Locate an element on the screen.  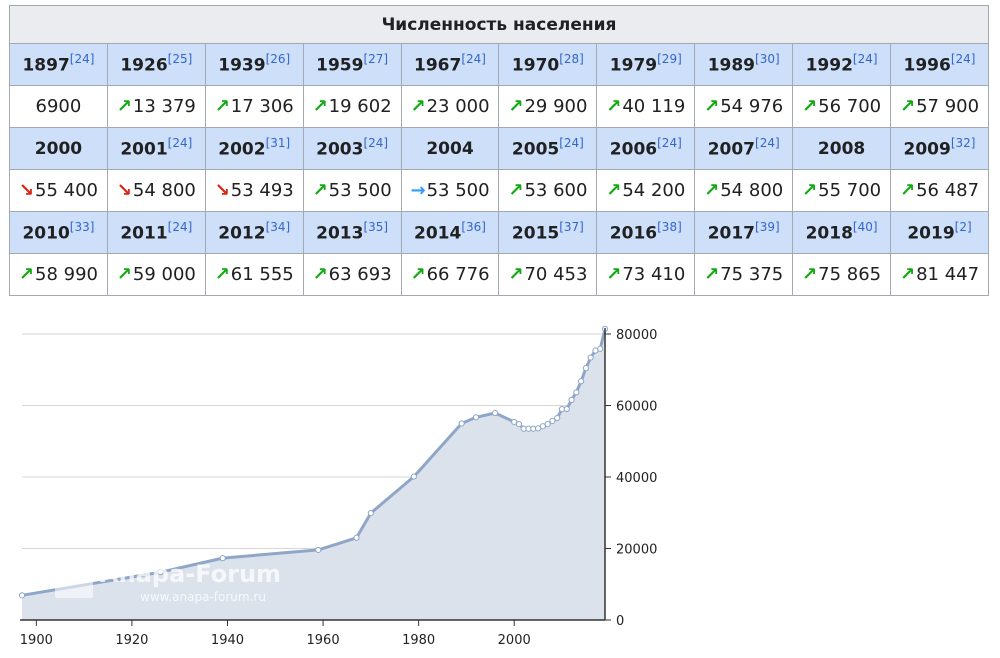
reference-link: [2] is located at coordinates (963, 227).